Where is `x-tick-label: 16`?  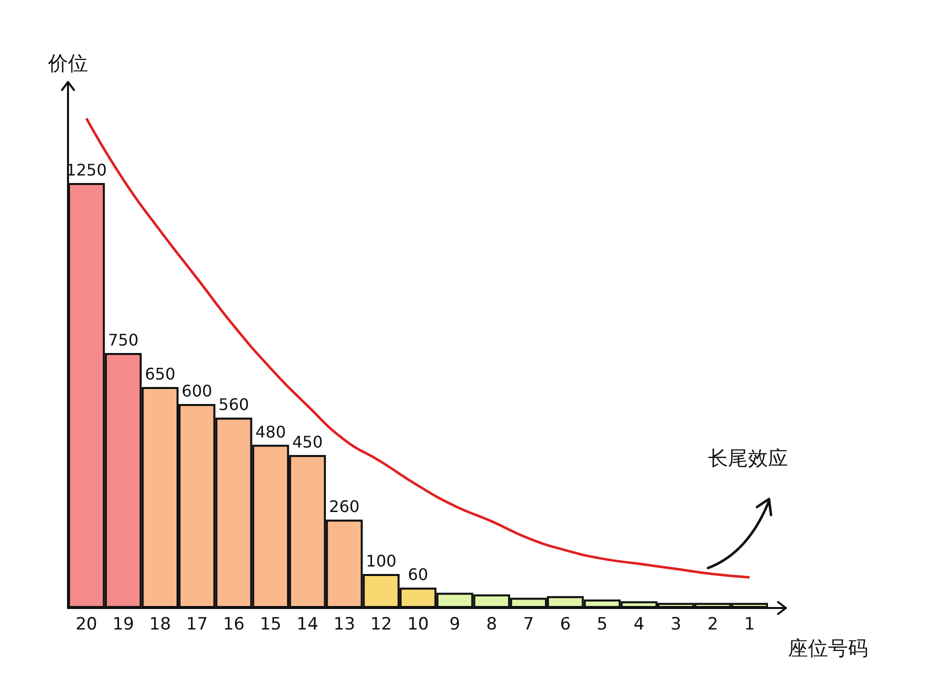 x-tick-label: 16 is located at coordinates (233, 624).